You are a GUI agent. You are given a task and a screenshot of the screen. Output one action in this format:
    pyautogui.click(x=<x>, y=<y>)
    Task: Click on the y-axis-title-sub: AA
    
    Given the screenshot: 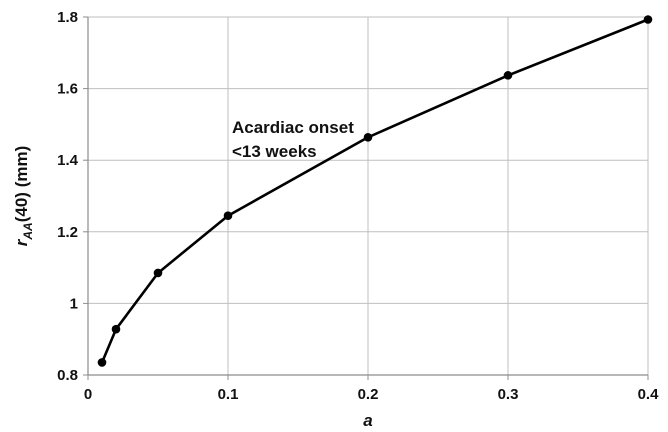 What is the action you would take?
    pyautogui.click(x=28, y=231)
    